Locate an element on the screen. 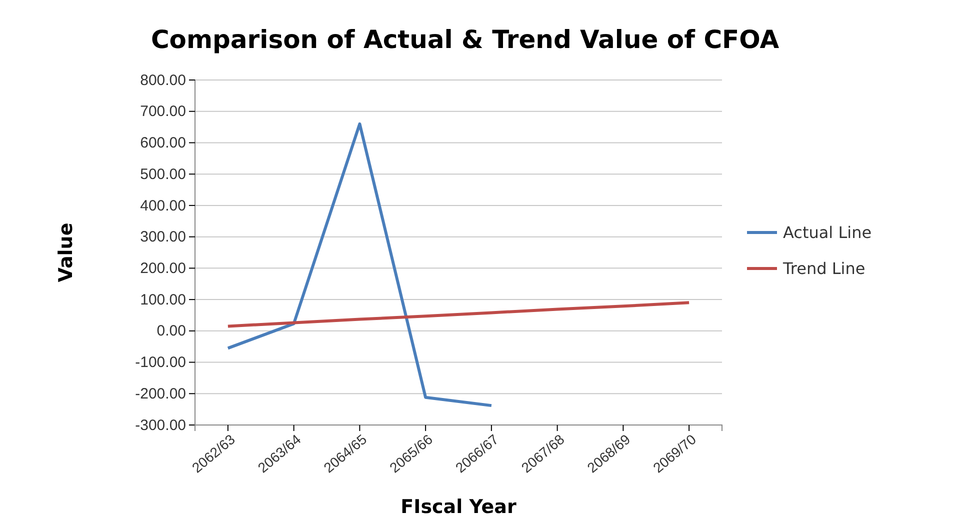 This screenshot has height=525, width=957. legend-label: Trend Line is located at coordinates (824, 268).